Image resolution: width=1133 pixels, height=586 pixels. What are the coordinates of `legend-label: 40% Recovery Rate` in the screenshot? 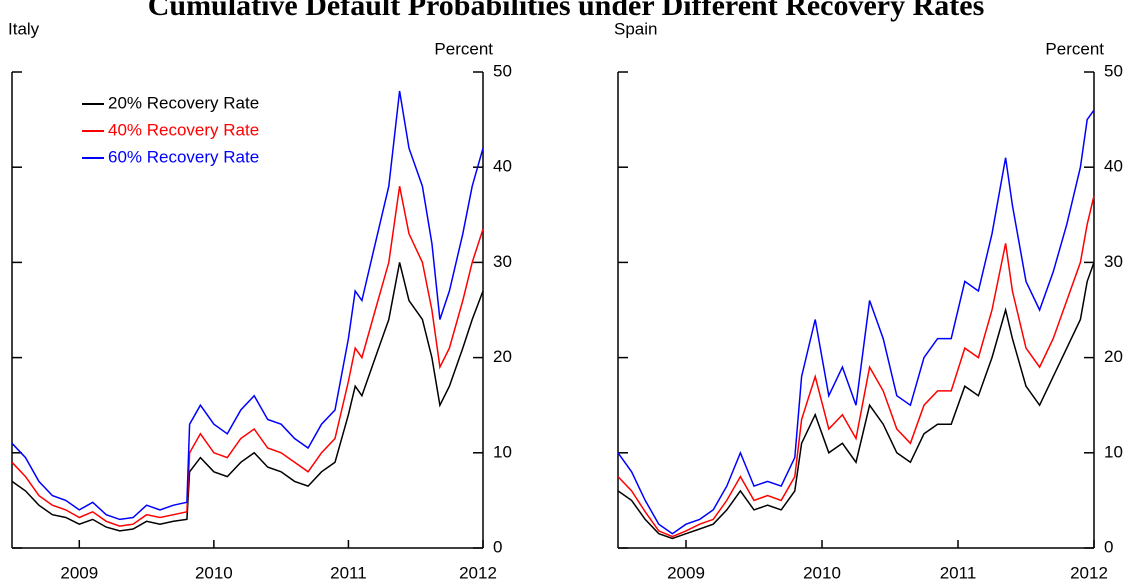 It's located at (183, 129).